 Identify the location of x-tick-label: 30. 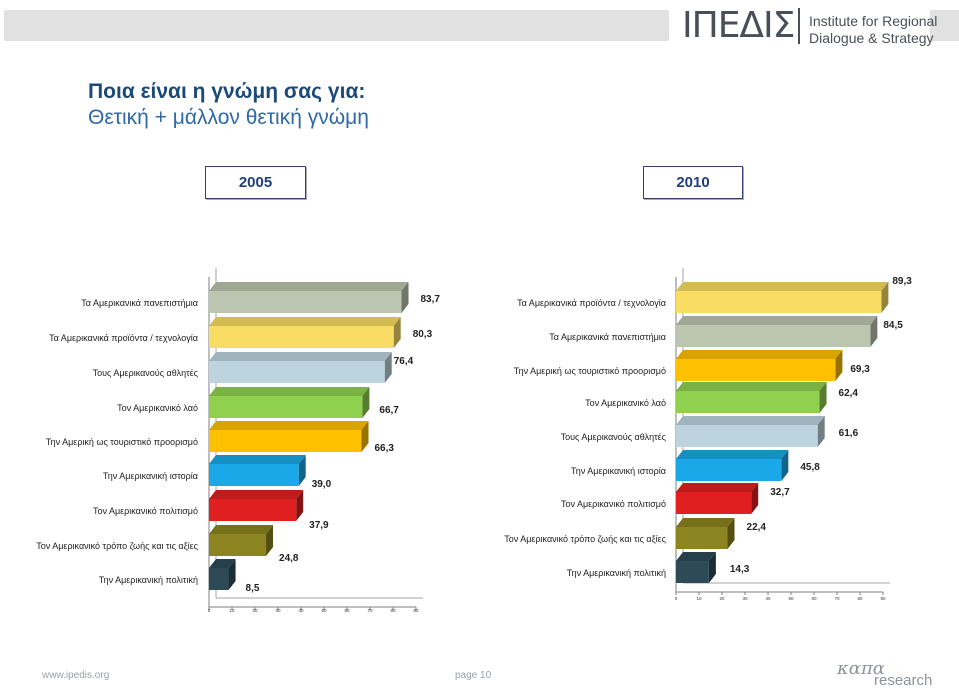
(745, 598).